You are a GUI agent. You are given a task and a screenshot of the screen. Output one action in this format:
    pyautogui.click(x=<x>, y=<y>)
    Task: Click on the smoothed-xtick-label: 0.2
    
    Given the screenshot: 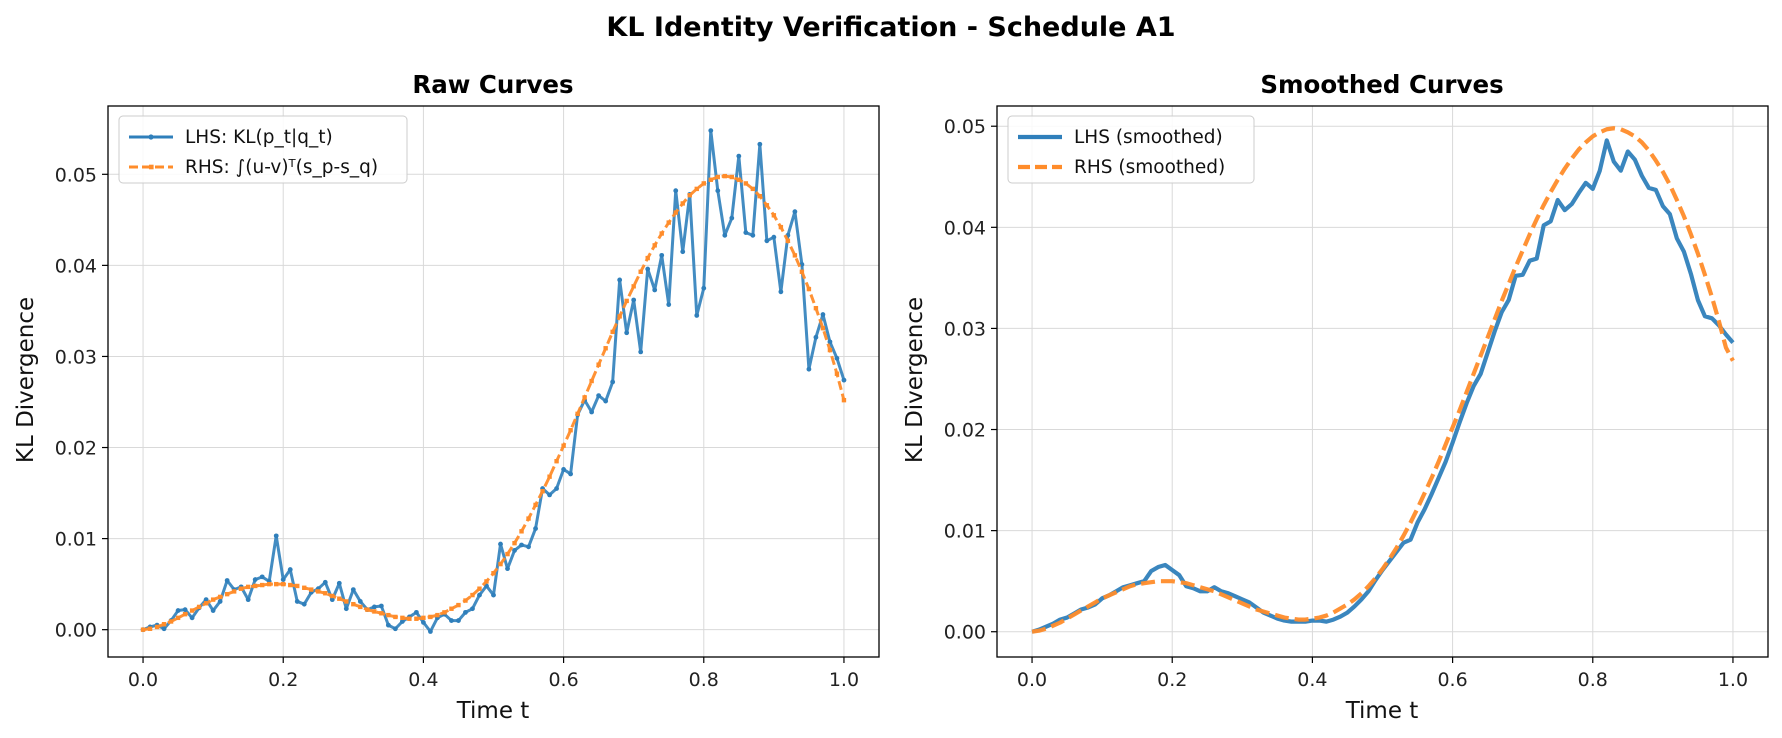 What is the action you would take?
    pyautogui.click(x=1172, y=680)
    